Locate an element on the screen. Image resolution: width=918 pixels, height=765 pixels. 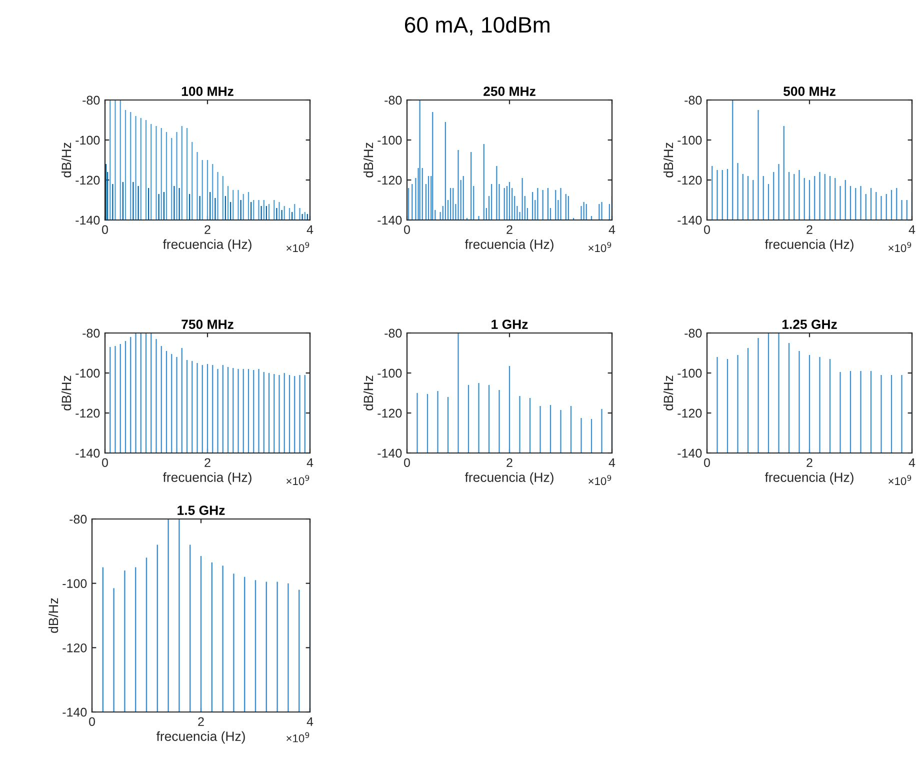
text: 60 mA, 10dBm is located at coordinates (477, 26).